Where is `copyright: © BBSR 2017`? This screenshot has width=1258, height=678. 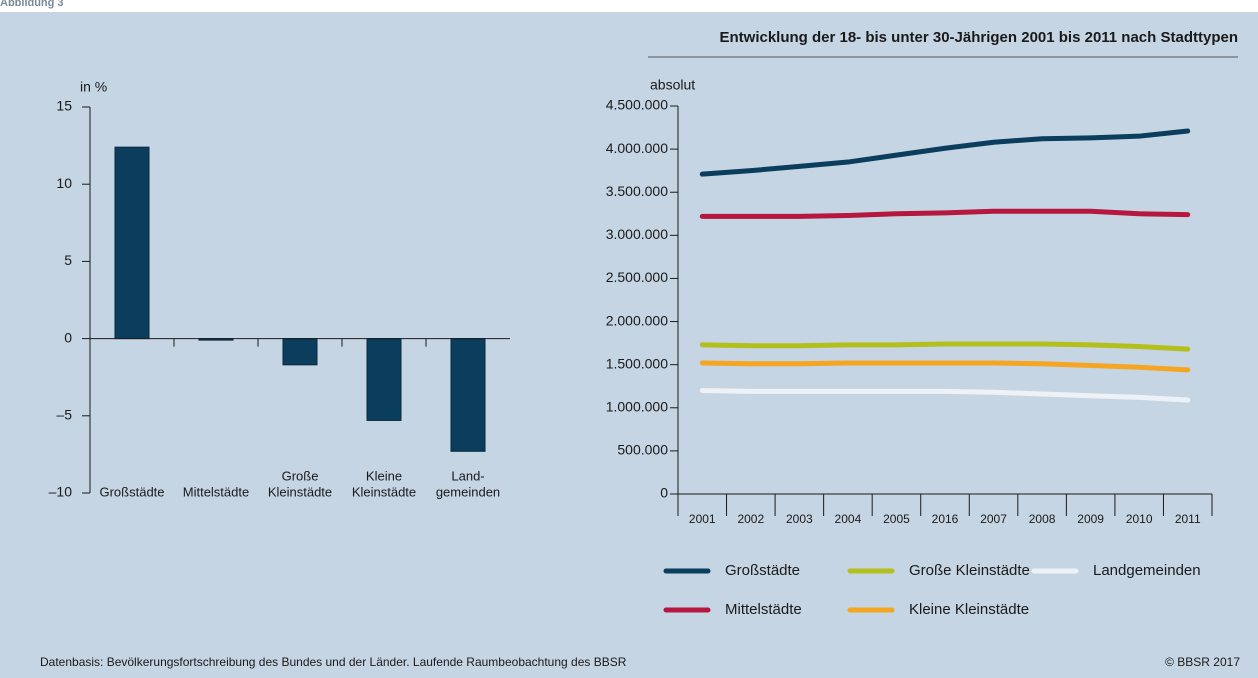 copyright: © BBSR 2017 is located at coordinates (1202, 662).